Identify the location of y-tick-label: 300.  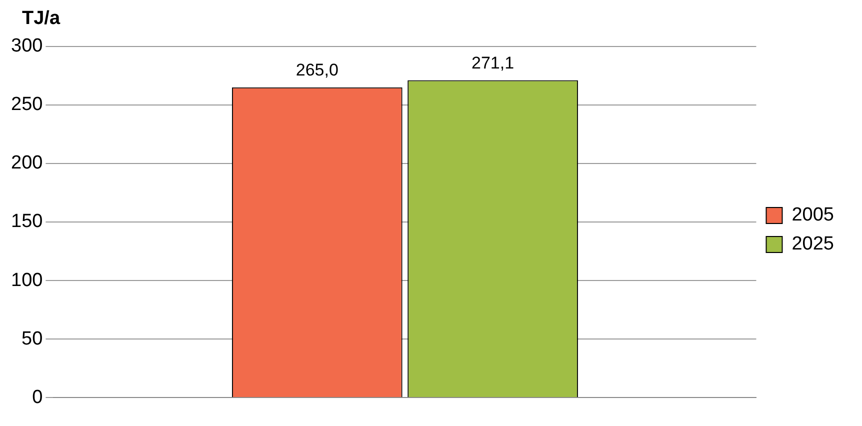
(27, 46).